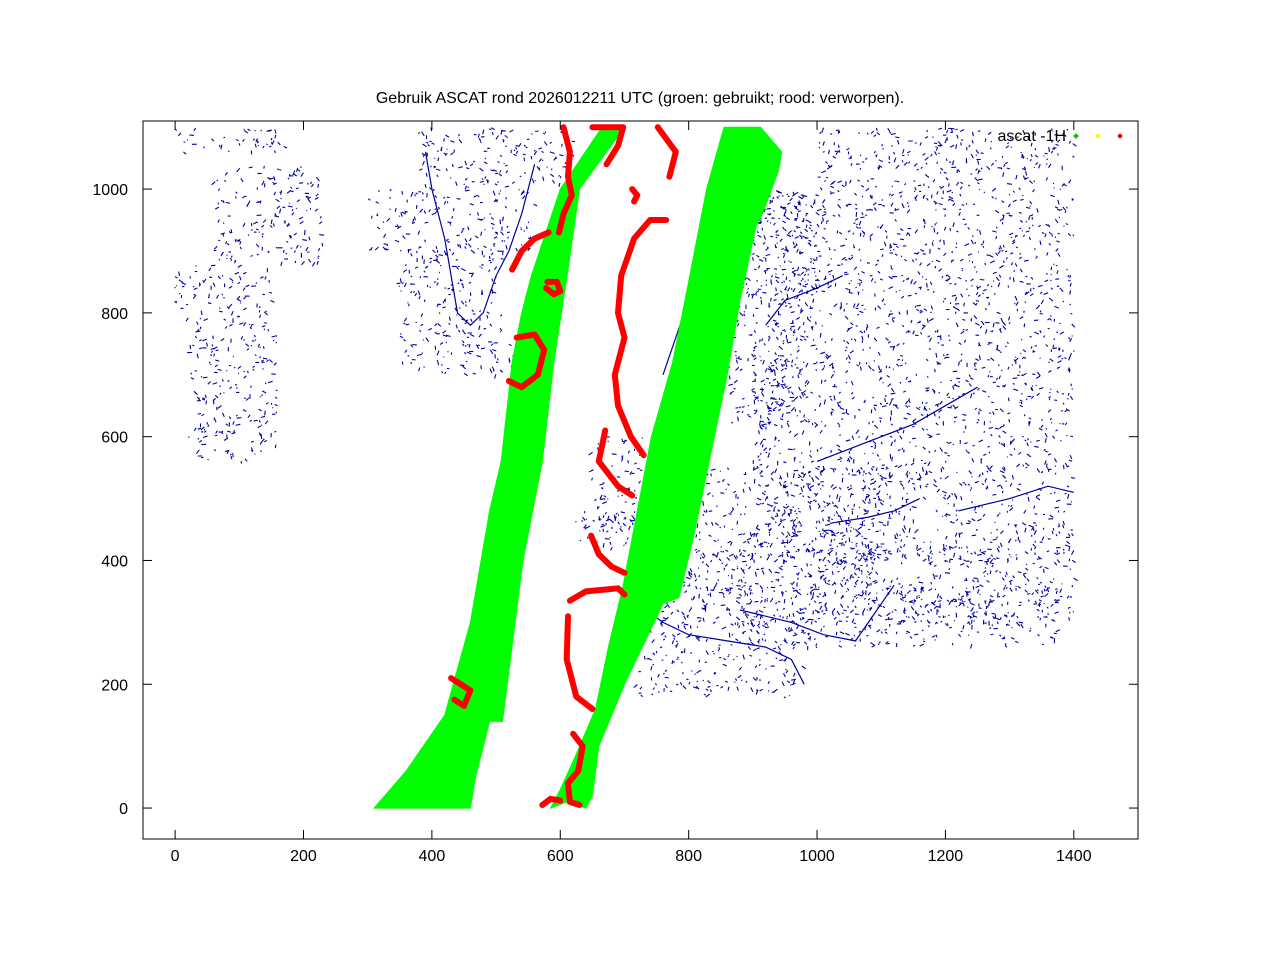  I want to click on y-tick-label: 400, so click(114, 561).